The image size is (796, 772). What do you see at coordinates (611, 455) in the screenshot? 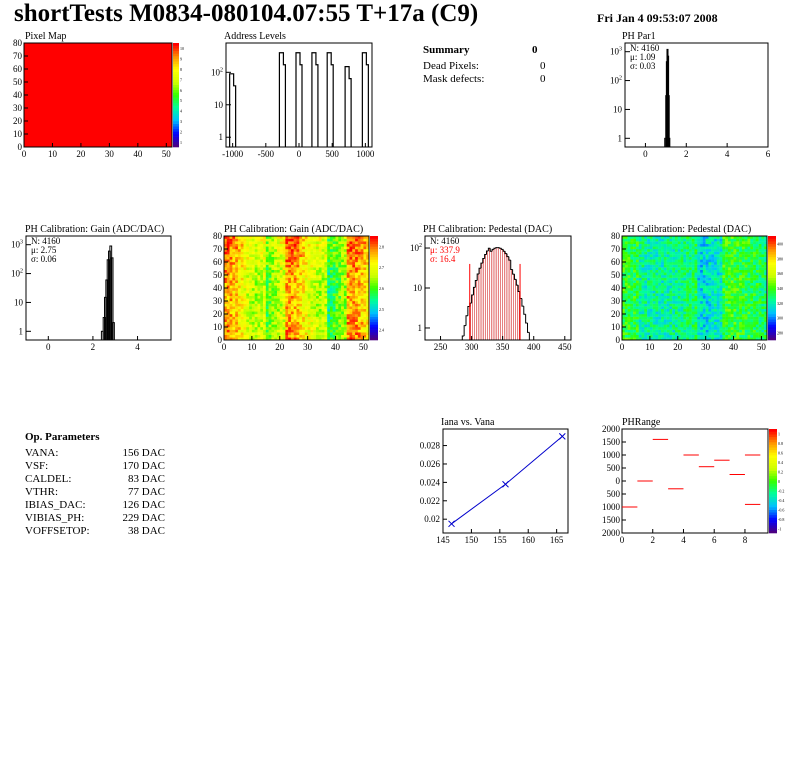
I see `ph-range-ytick-label: 1000` at bounding box center [611, 455].